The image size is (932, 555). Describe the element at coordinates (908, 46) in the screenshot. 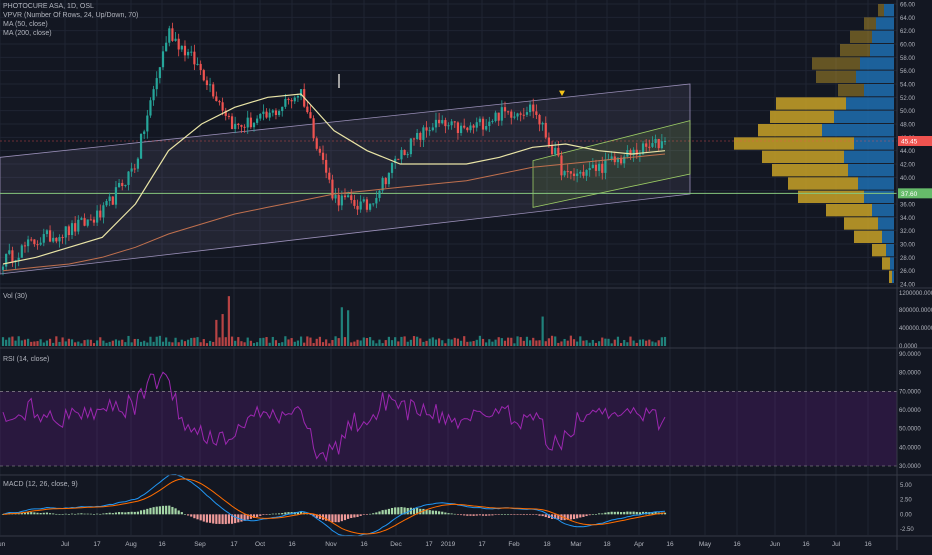

I see `price-tick-label: 60.00` at that location.